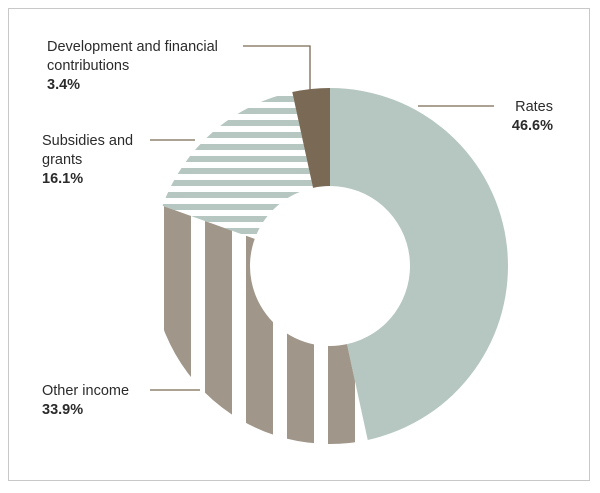 The width and height of the screenshot is (600, 493). What do you see at coordinates (277, 67) in the screenshot?
I see `leader-line-development` at bounding box center [277, 67].